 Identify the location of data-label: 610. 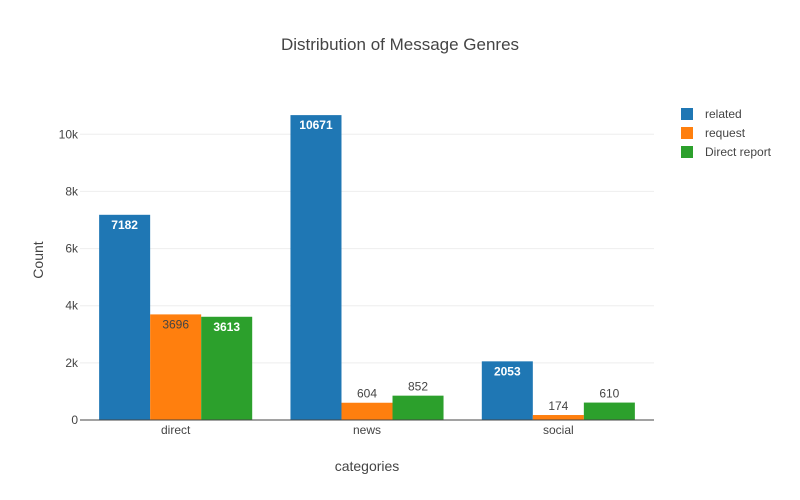
(609, 394).